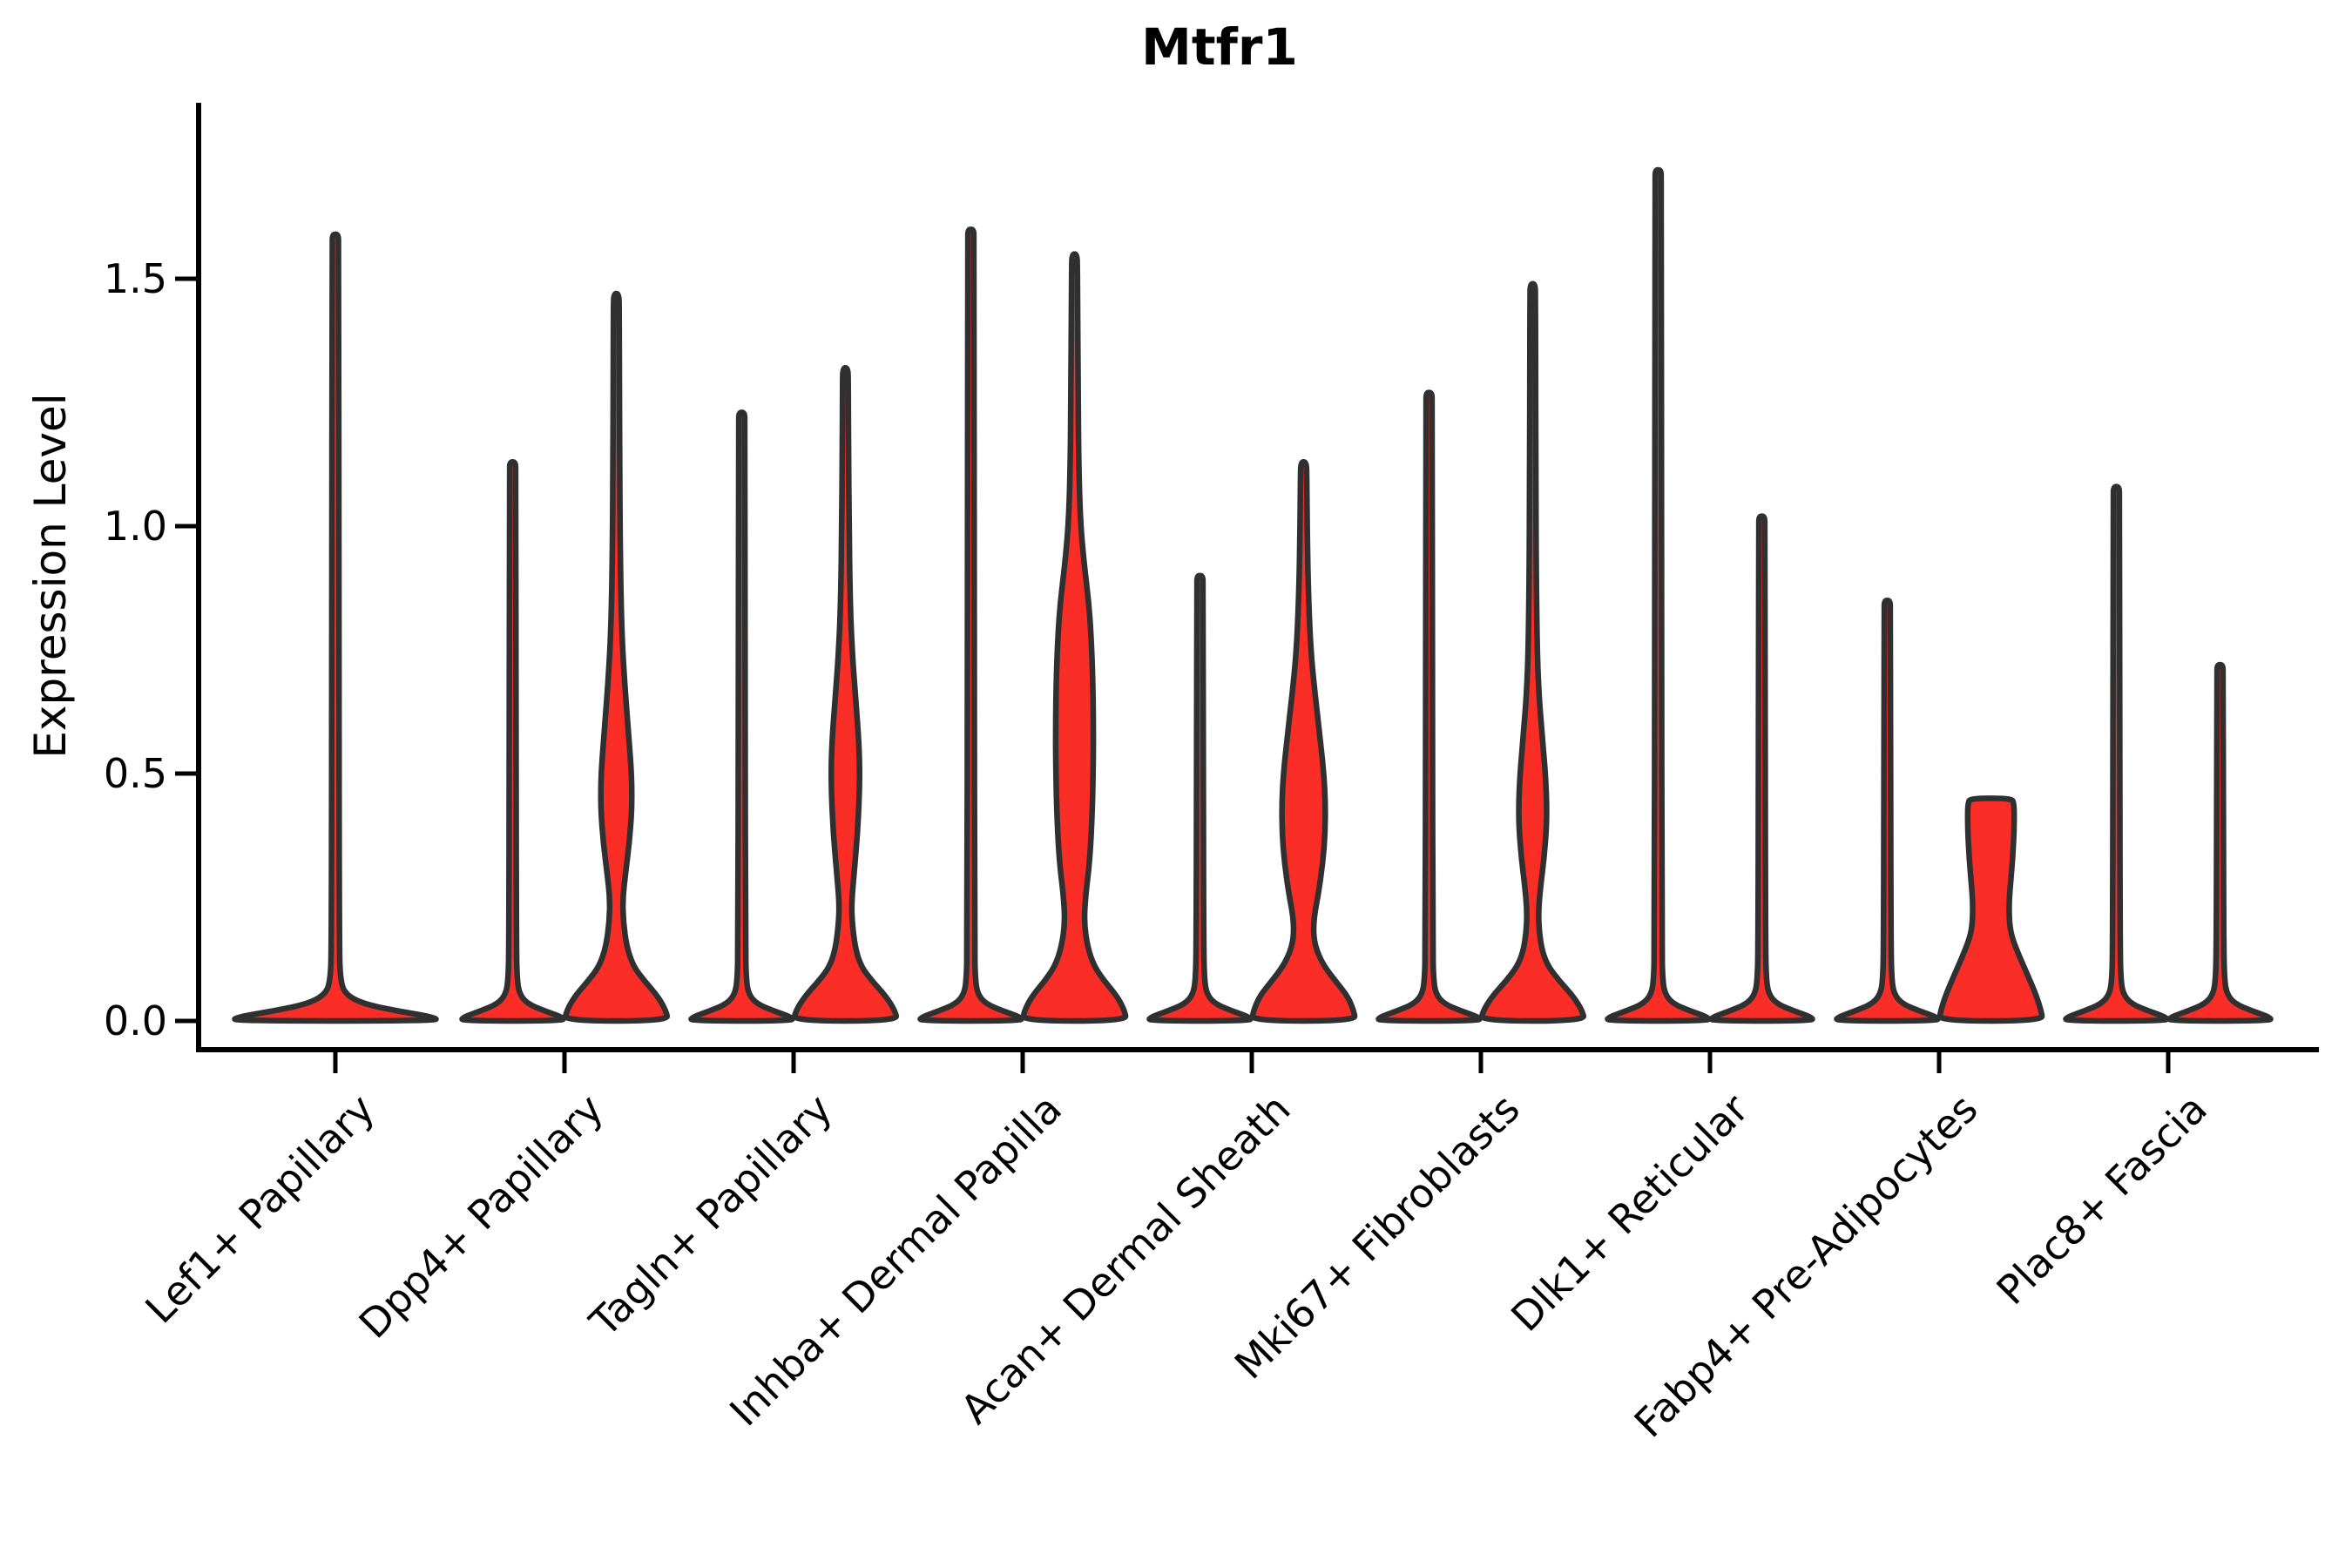 The image size is (2352, 1568). What do you see at coordinates (1074, 638) in the screenshot?
I see `violin-Inhba-right` at bounding box center [1074, 638].